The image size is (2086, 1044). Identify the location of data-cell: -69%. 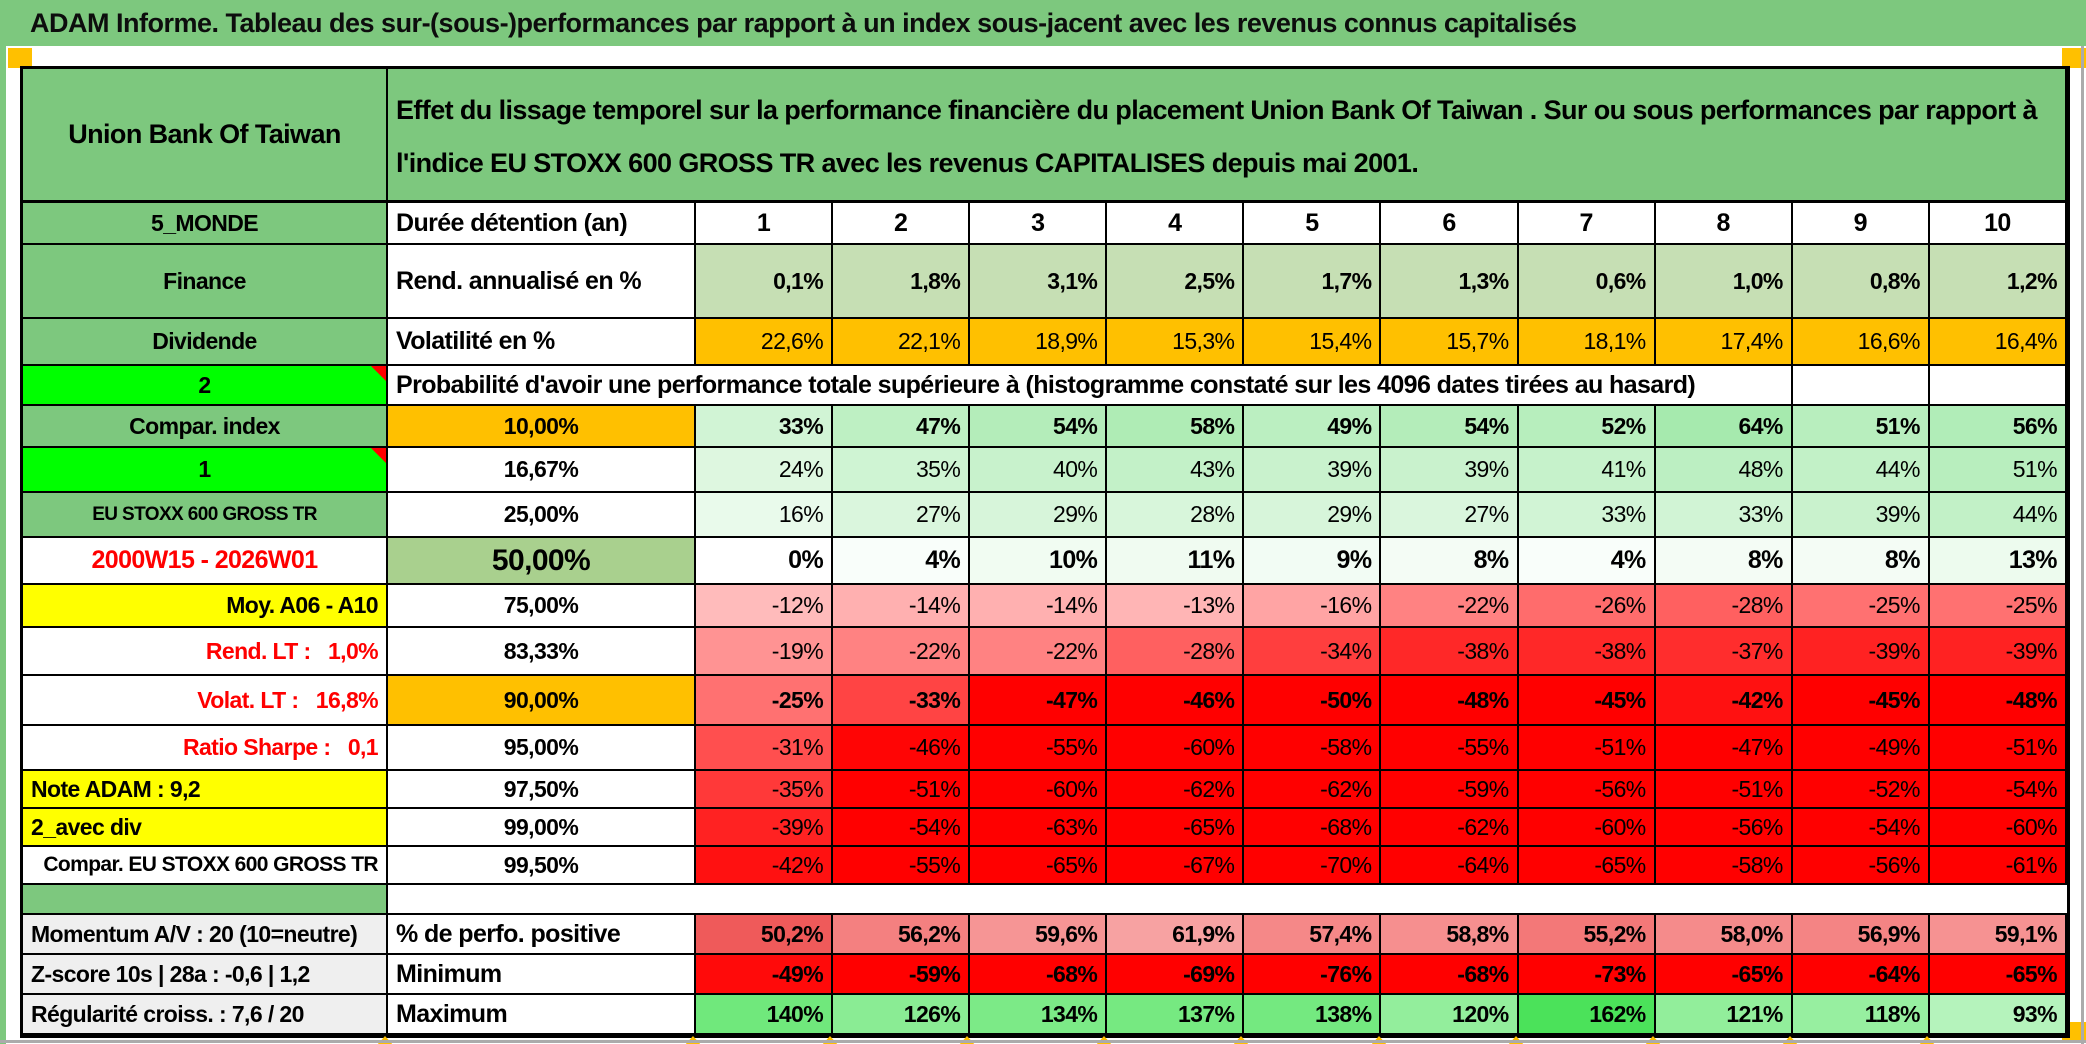
(1176, 975).